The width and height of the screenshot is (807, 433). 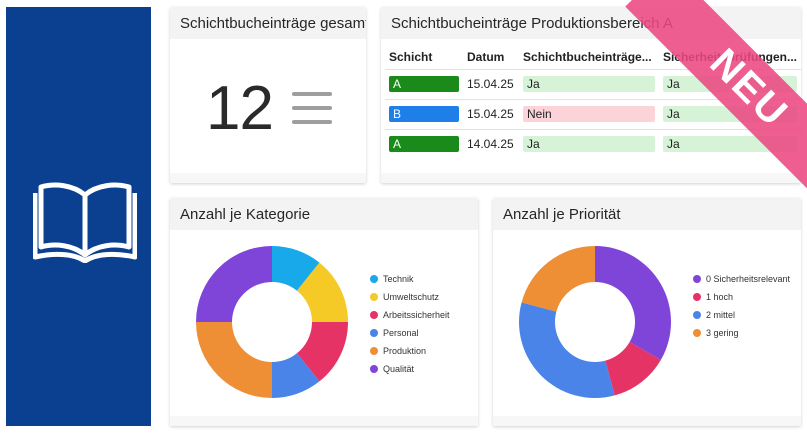 I want to click on list-icon, so click(x=312, y=109).